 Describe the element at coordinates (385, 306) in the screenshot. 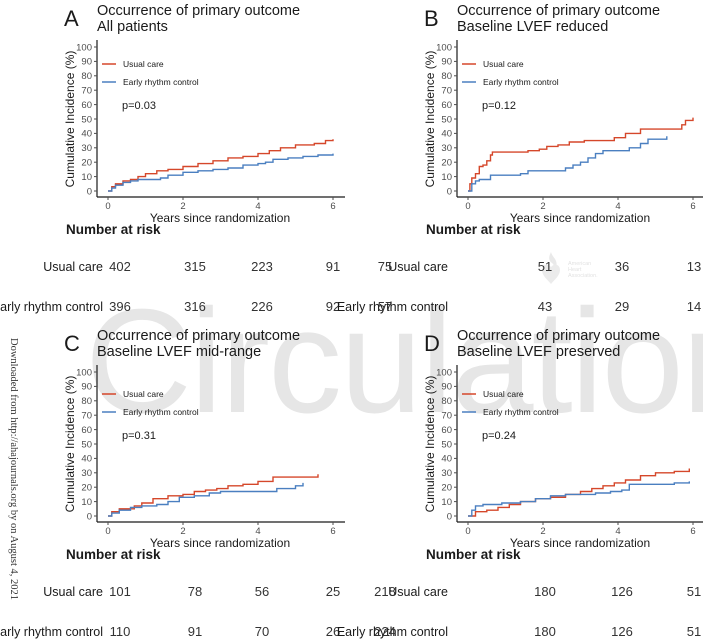

I see `risk-value: 57` at that location.